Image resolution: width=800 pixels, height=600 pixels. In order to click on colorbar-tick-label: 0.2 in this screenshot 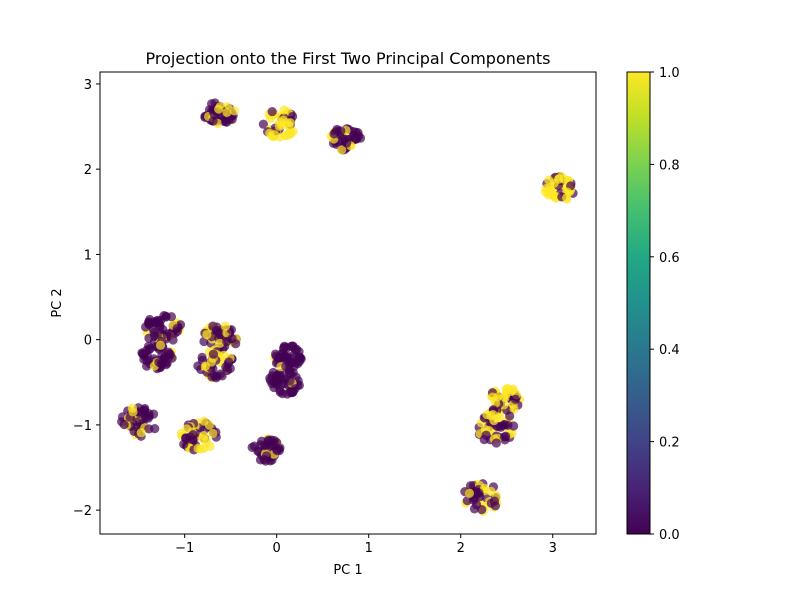, I will do `click(669, 443)`.